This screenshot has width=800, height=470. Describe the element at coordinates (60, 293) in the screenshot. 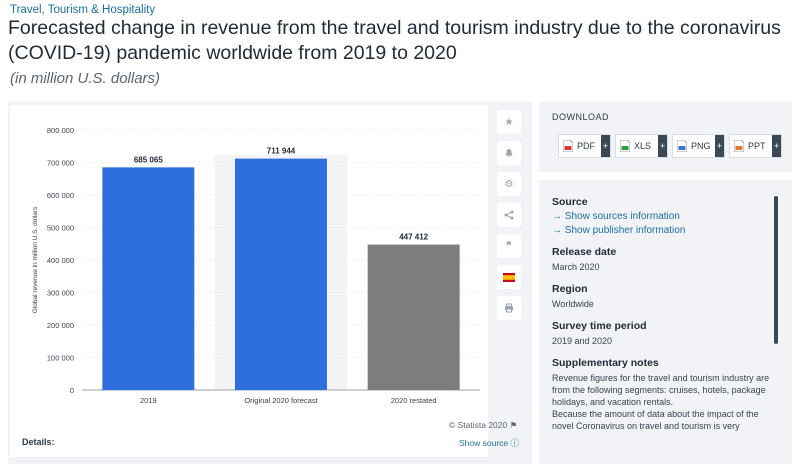

I see `y-tick-label: 300 000` at that location.